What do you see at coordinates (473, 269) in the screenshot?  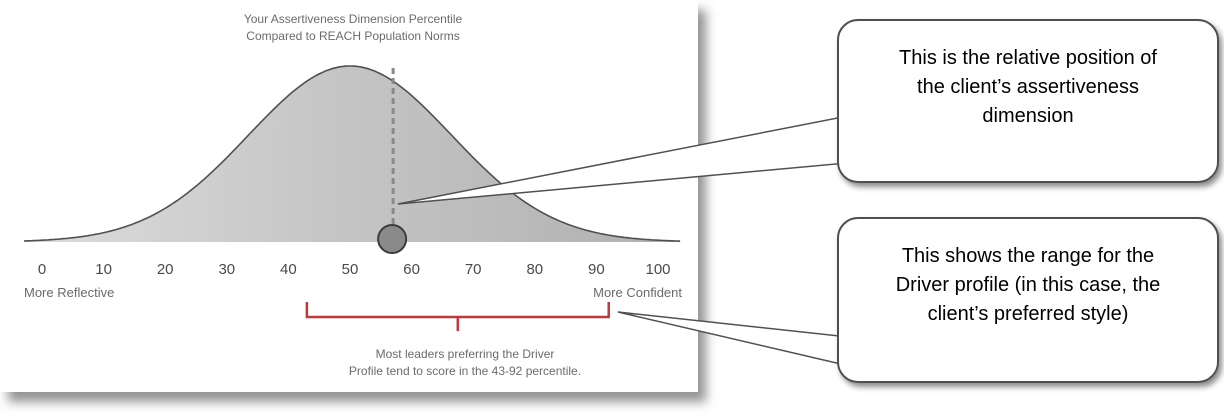 I see `x-tick-label: 70` at bounding box center [473, 269].